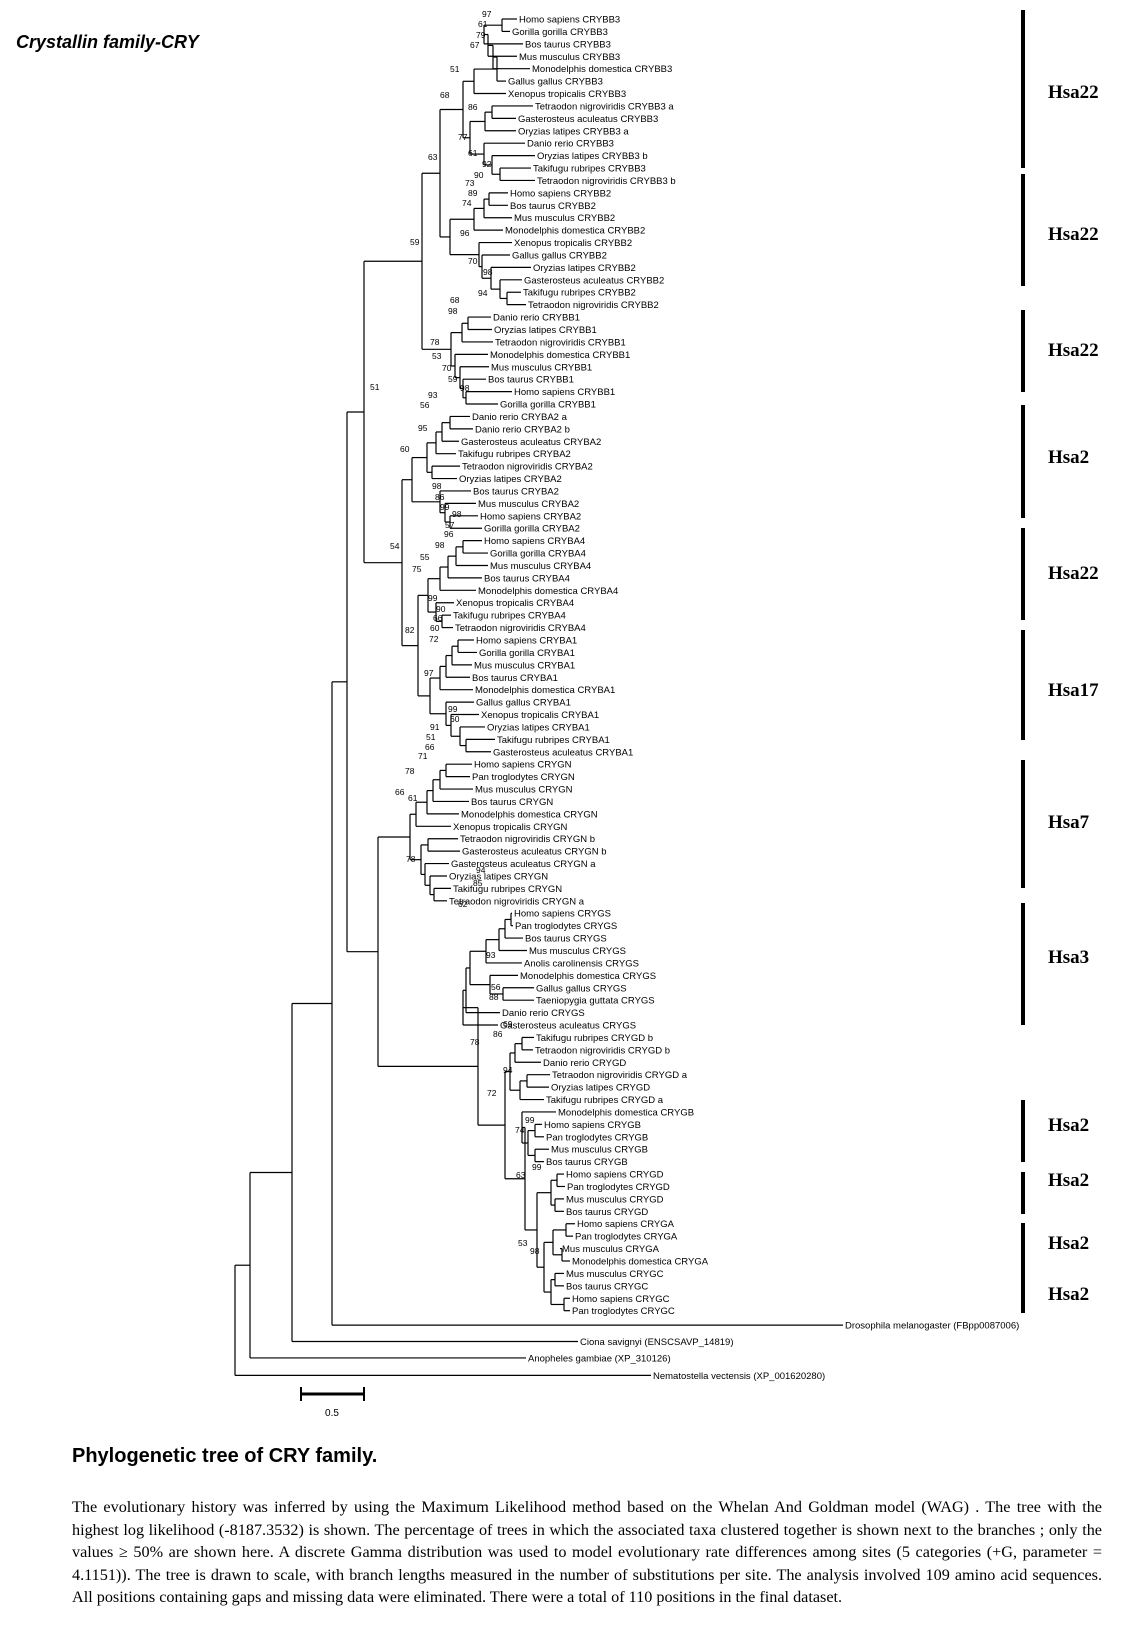 This screenshot has height=1643, width=1128. I want to click on taxon-label: Mus musculus CRYGD, so click(615, 1199).